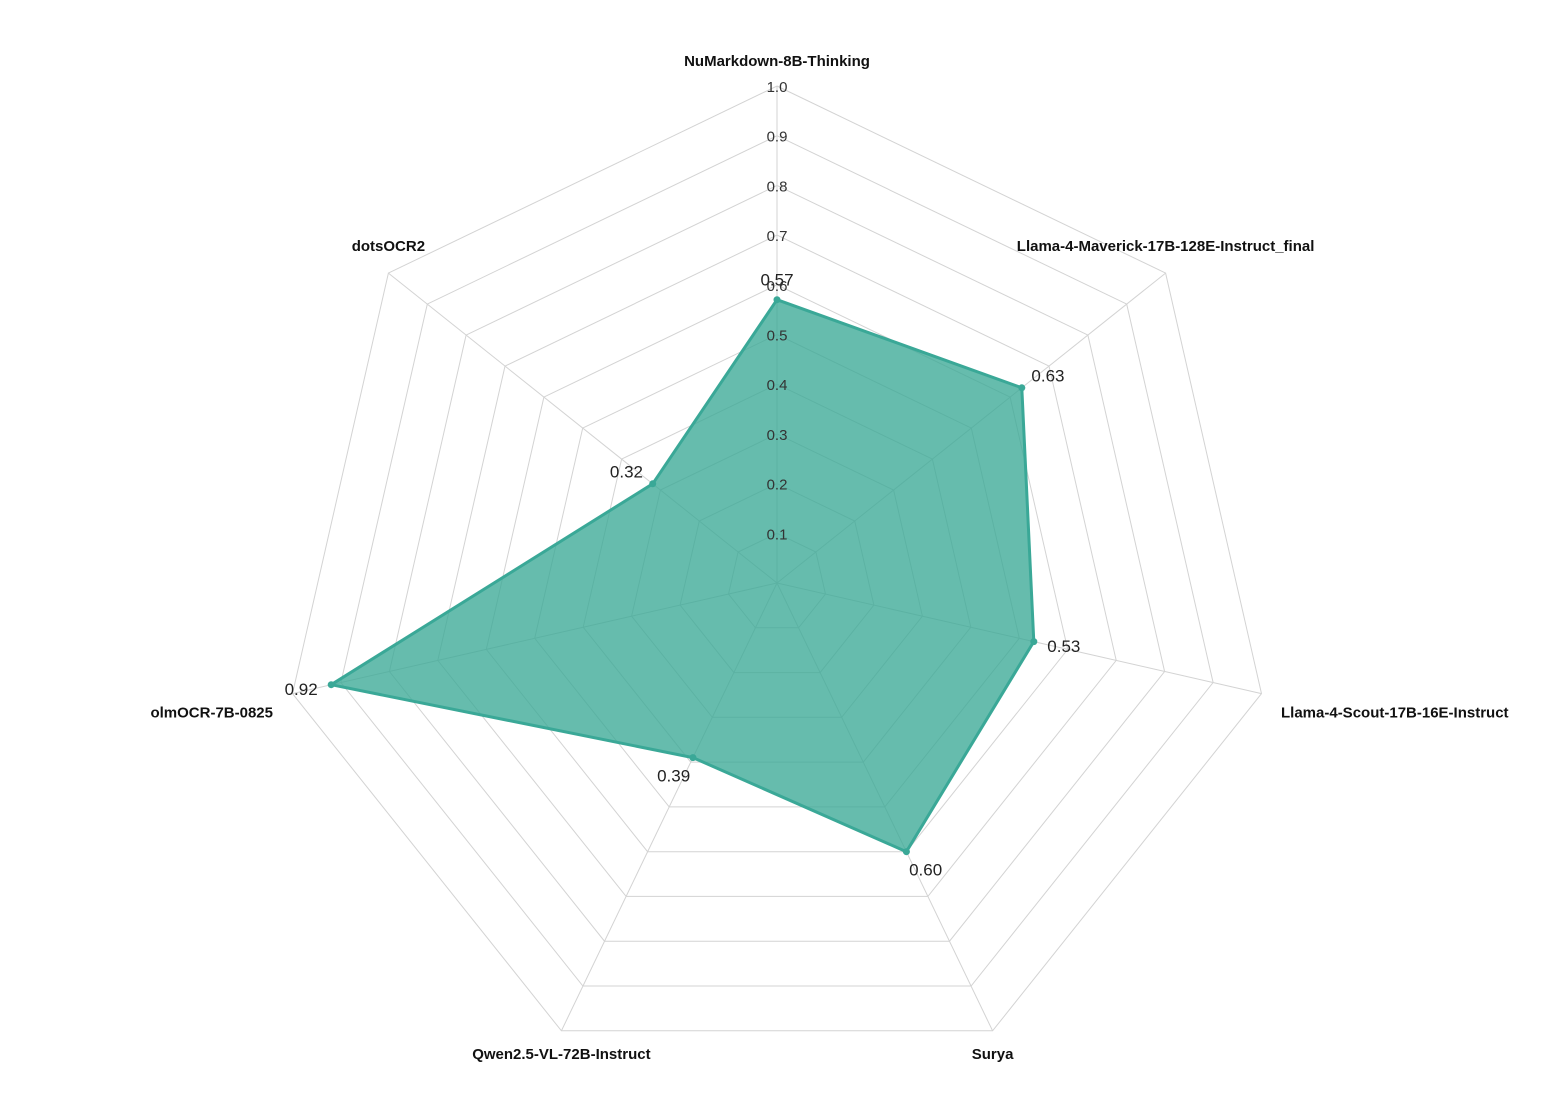  Describe the element at coordinates (561, 1054) in the screenshot. I see `axis-label-4: Qwen2.5-VL-72B-Instruct` at that location.